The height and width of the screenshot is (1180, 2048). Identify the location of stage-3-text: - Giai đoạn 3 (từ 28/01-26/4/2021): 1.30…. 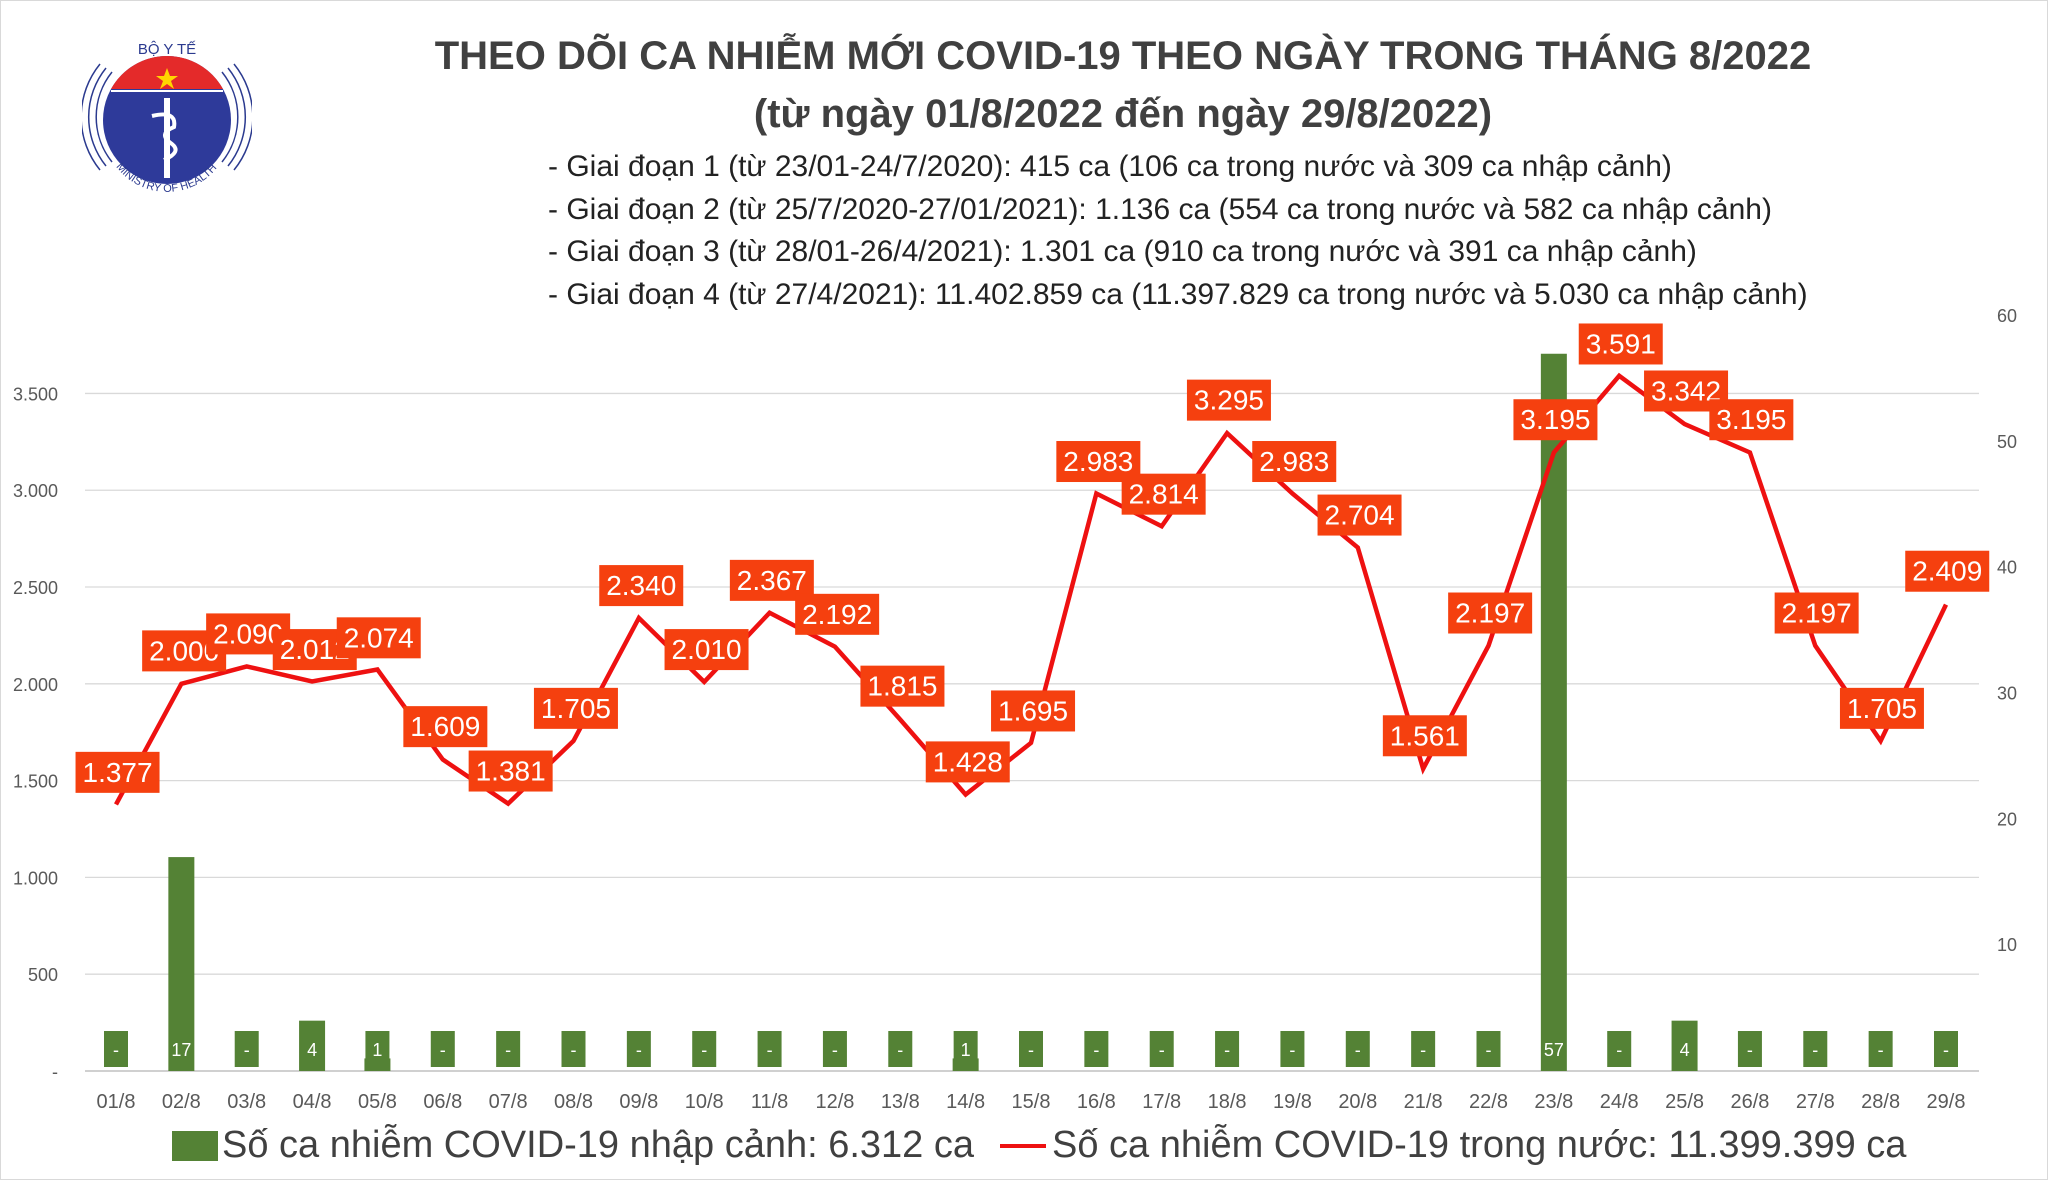
(1122, 251).